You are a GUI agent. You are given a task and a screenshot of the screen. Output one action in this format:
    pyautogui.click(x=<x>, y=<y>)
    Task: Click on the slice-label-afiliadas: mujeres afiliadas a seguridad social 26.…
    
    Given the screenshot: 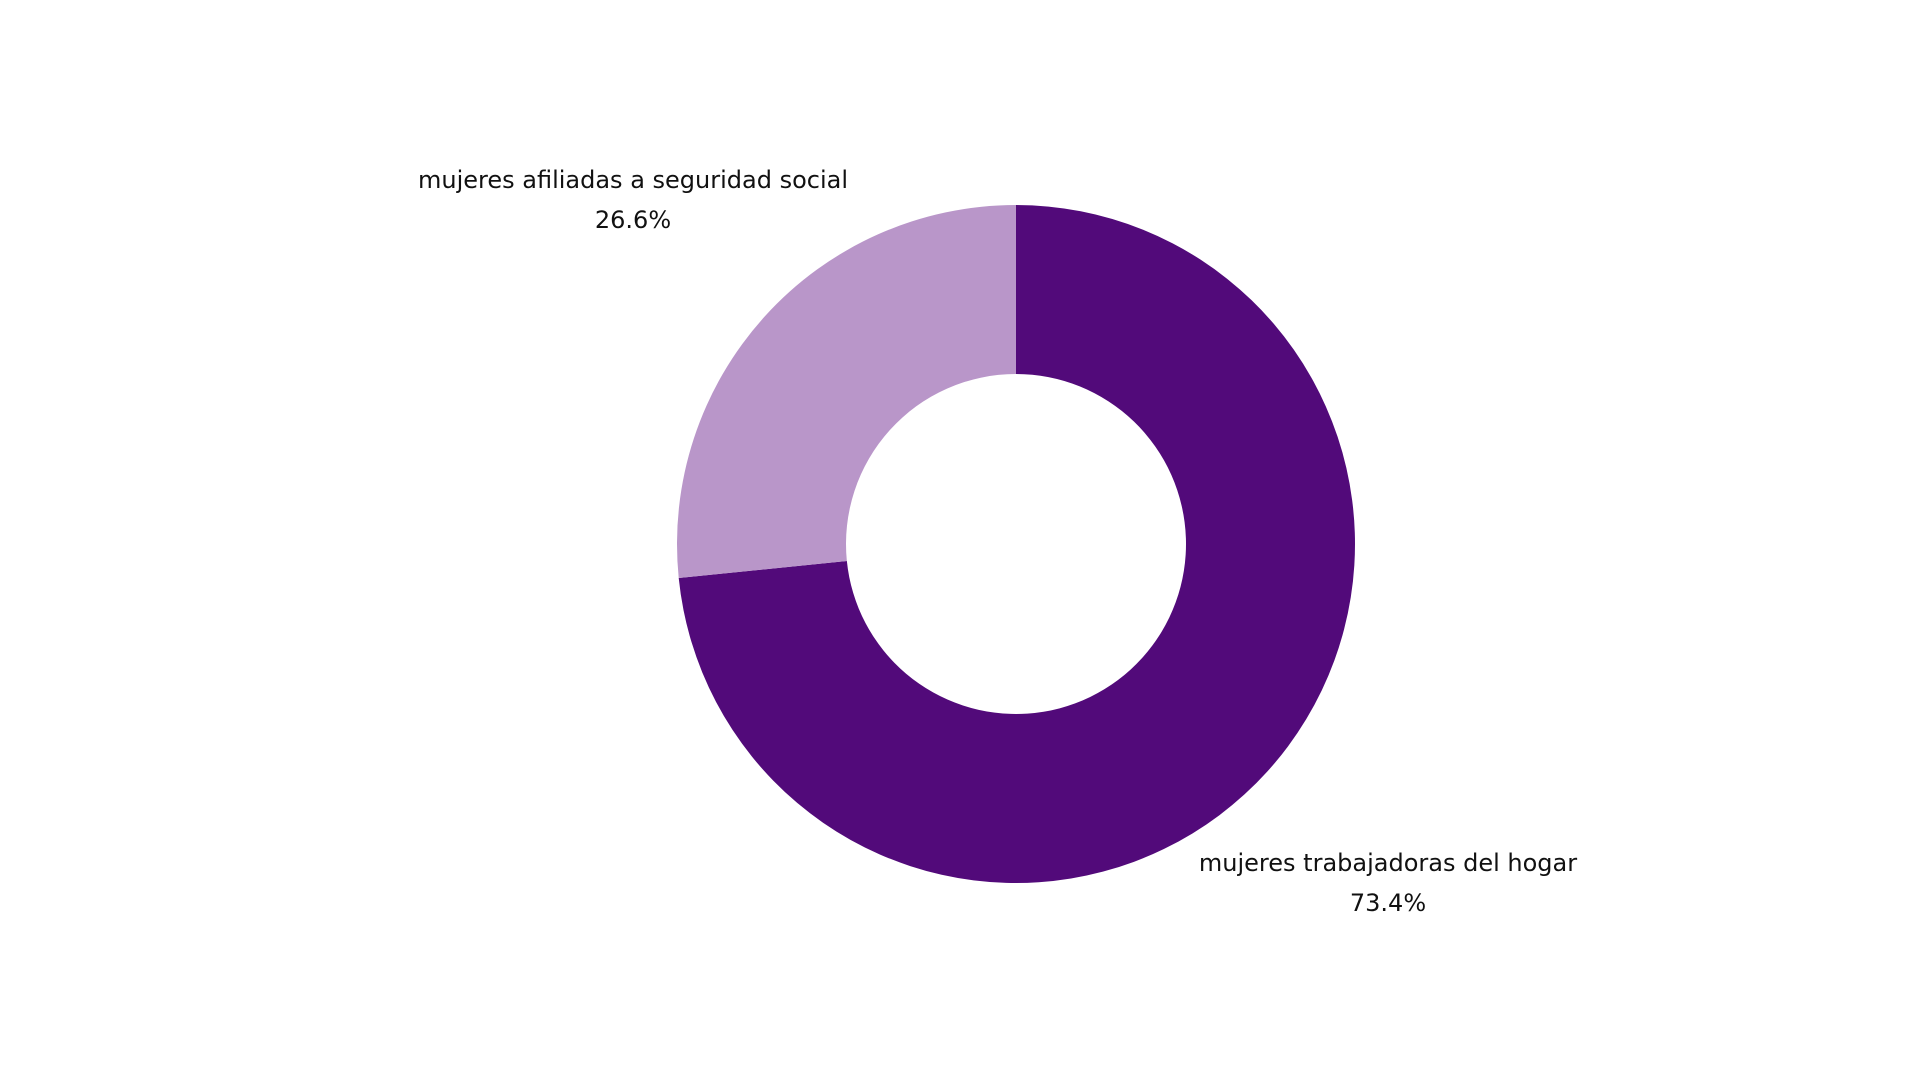 What is the action you would take?
    pyautogui.click(x=633, y=200)
    